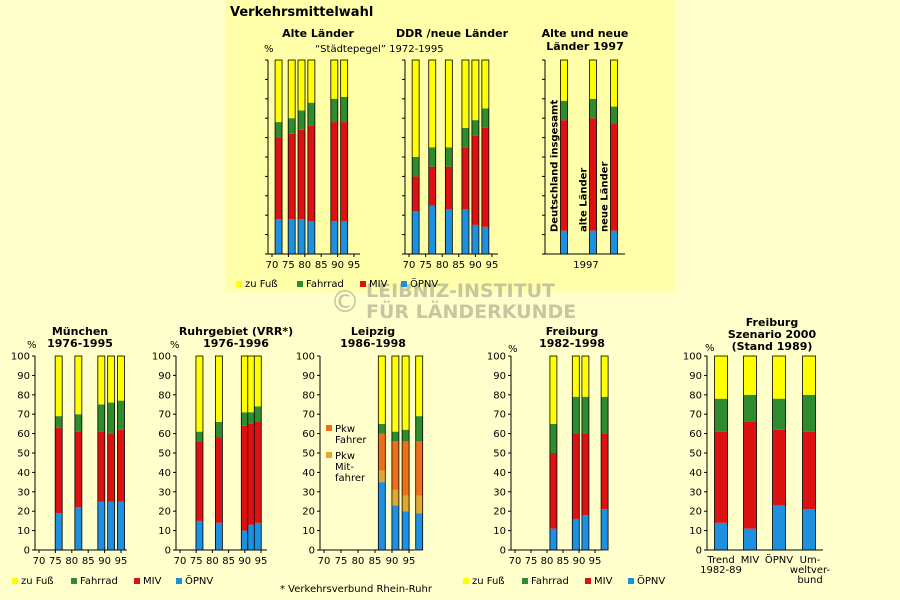  What do you see at coordinates (585, 265) in the screenshot?
I see `xlabel-gesamt: 1997` at bounding box center [585, 265].